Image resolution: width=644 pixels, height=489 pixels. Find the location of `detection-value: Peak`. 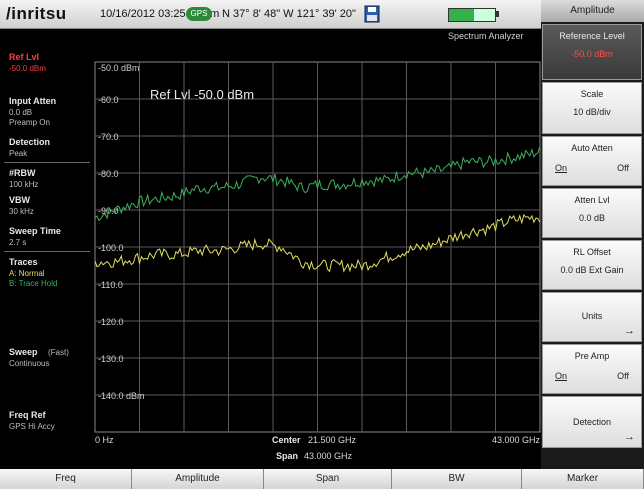

detection-value: Peak is located at coordinates (18, 153).